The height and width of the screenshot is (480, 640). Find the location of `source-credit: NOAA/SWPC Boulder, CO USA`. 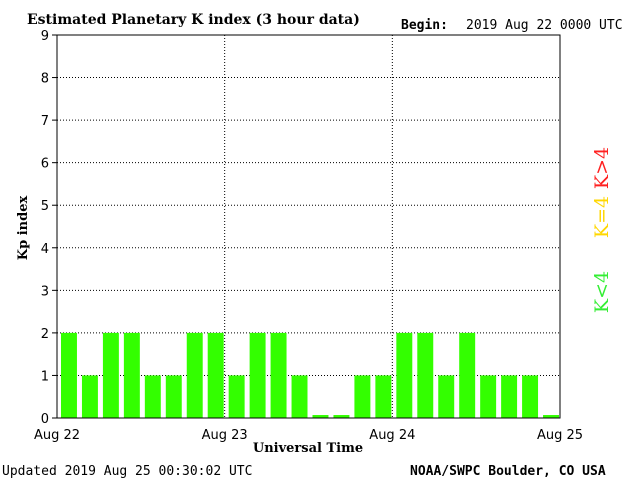

source-credit: NOAA/SWPC Boulder, CO USA is located at coordinates (508, 471).